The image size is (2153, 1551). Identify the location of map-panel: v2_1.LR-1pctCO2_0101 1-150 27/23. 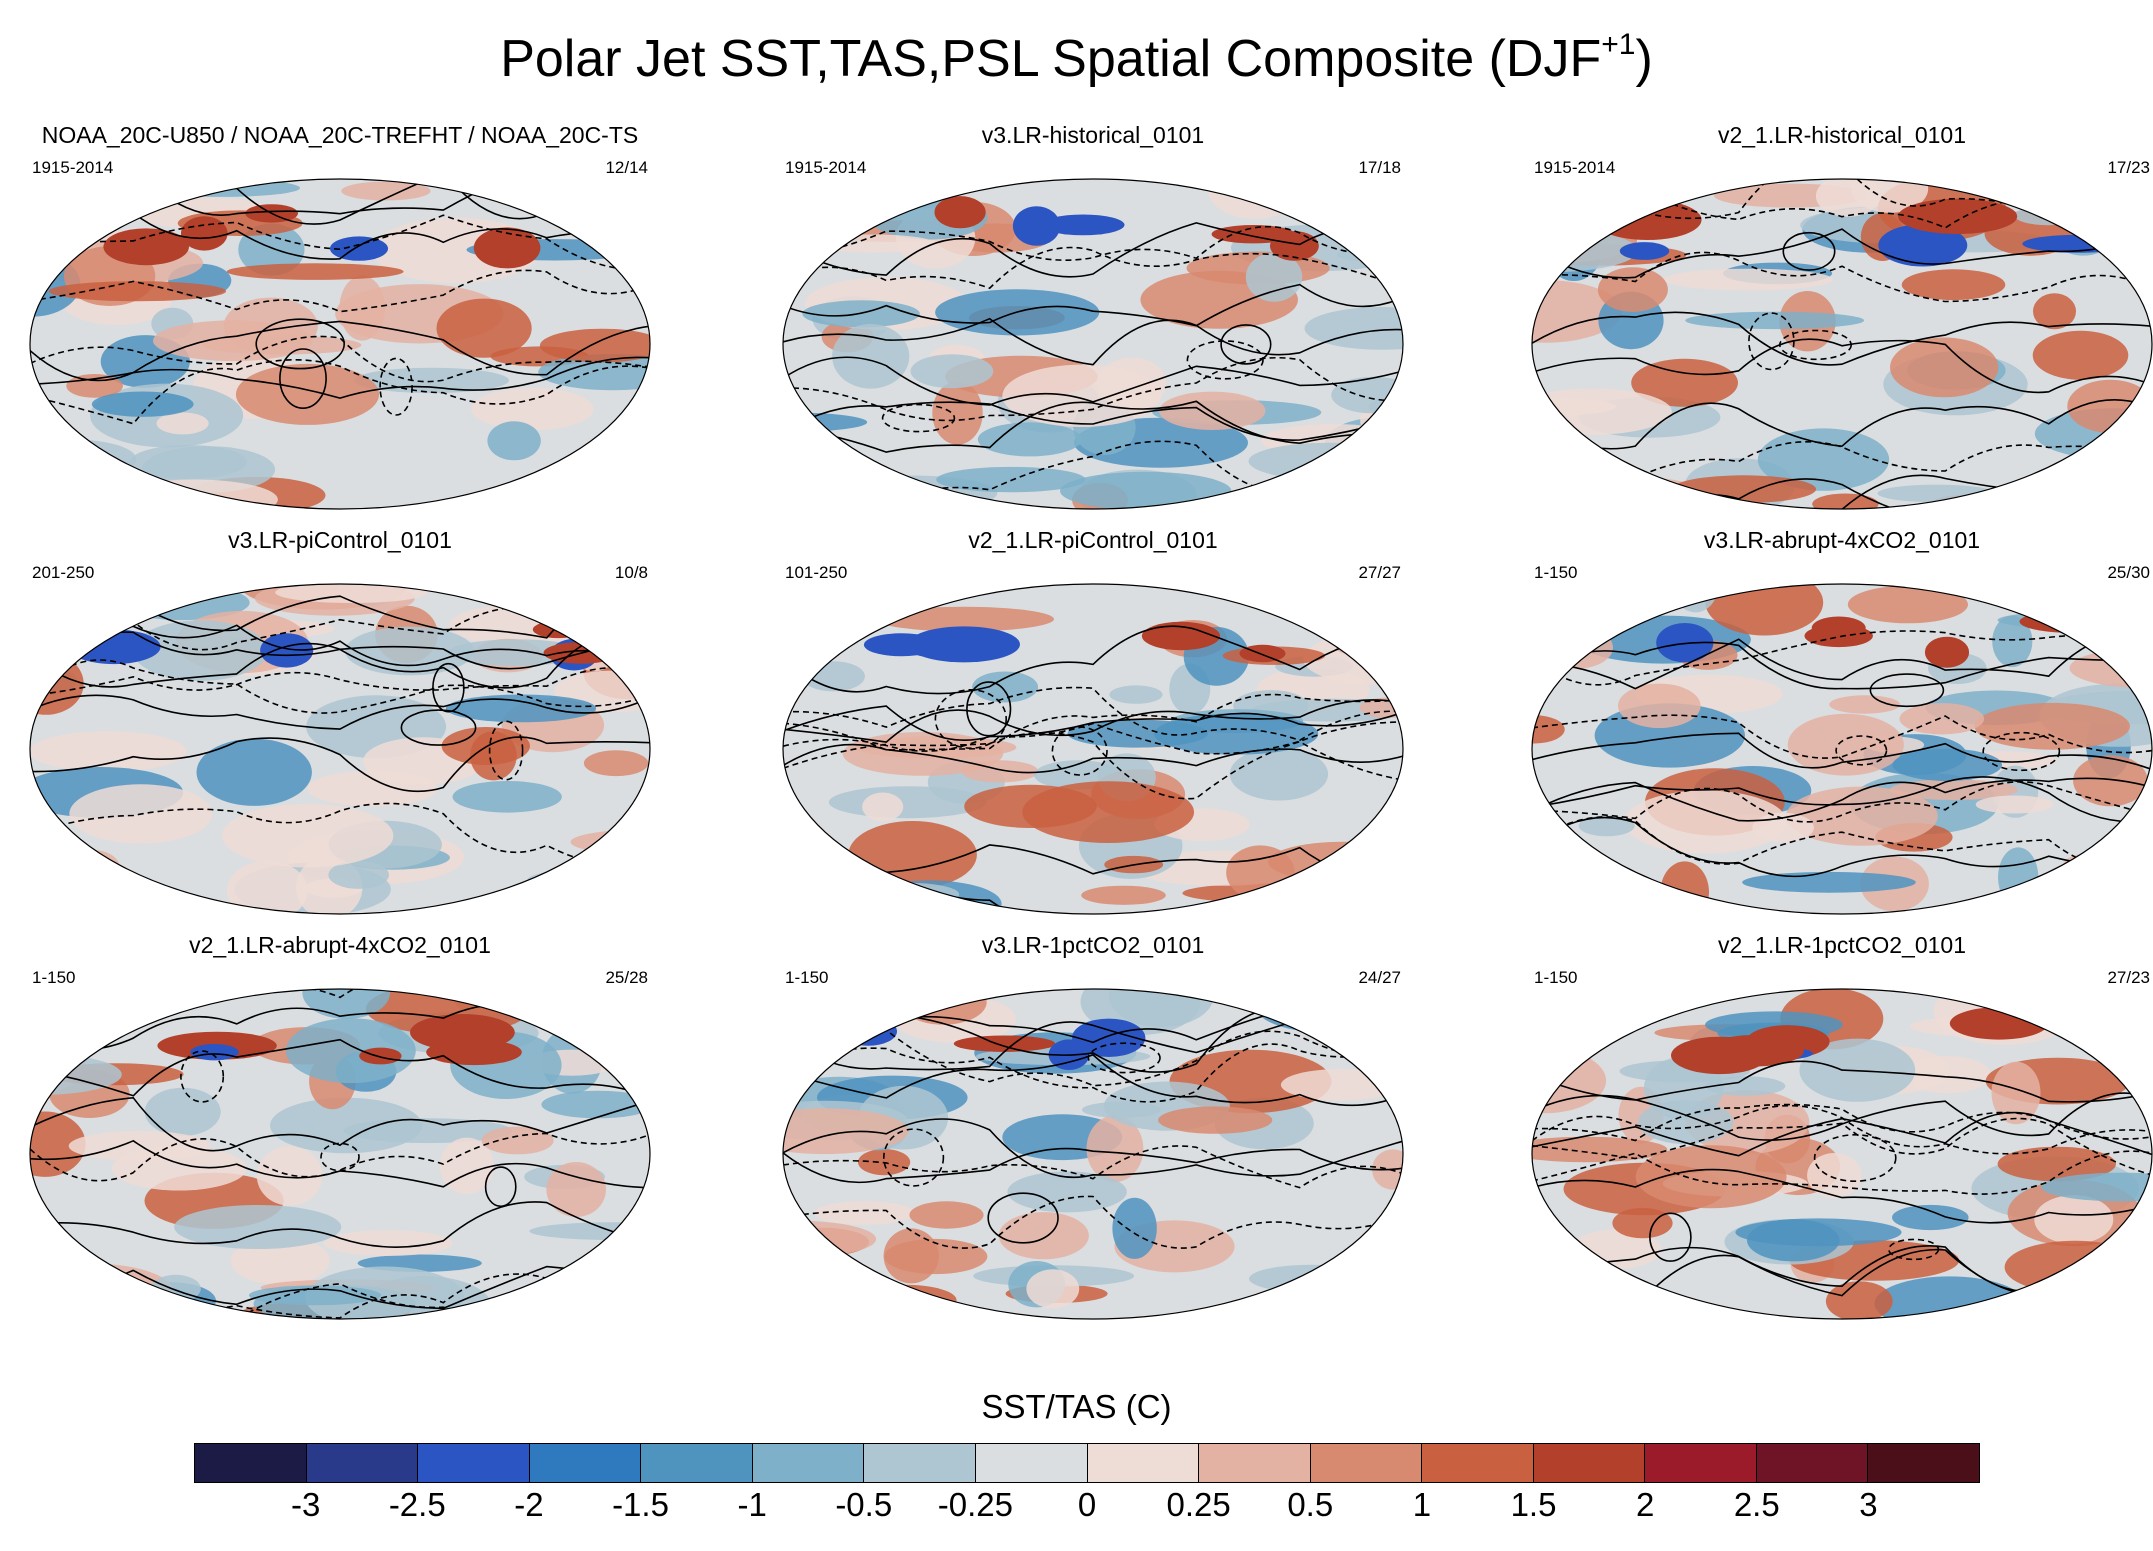
(1832, 1134).